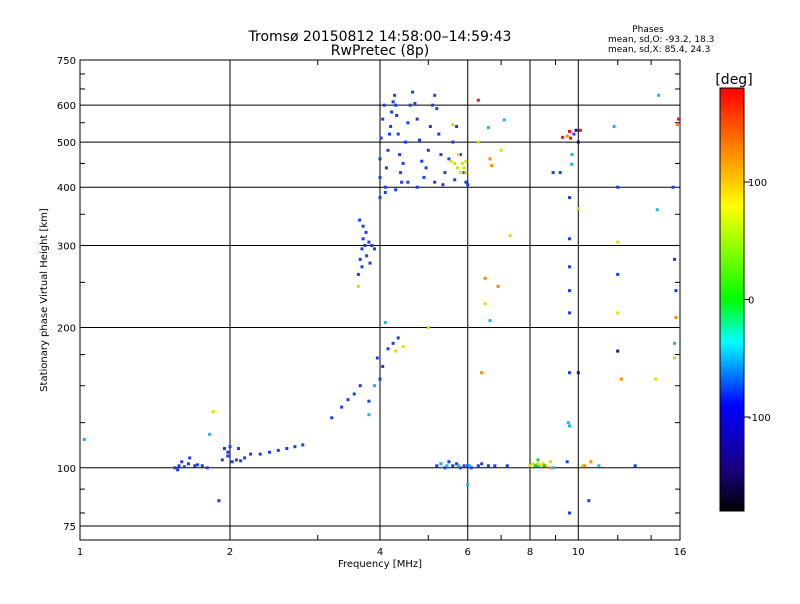  What do you see at coordinates (380, 51) in the screenshot?
I see `chart-subtitle: RwPretec (8p)` at bounding box center [380, 51].